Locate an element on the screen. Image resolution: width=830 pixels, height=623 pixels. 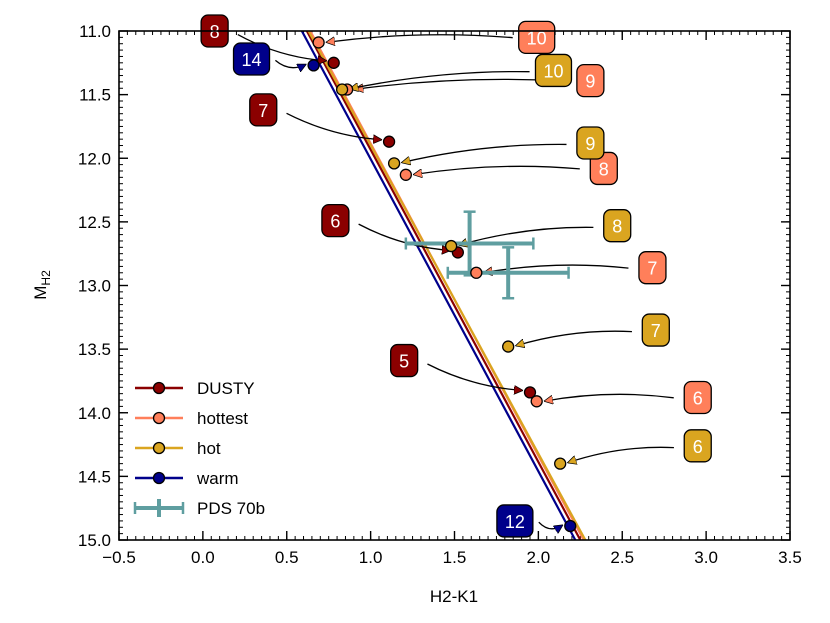
legend-label: hottest is located at coordinates (222, 418).